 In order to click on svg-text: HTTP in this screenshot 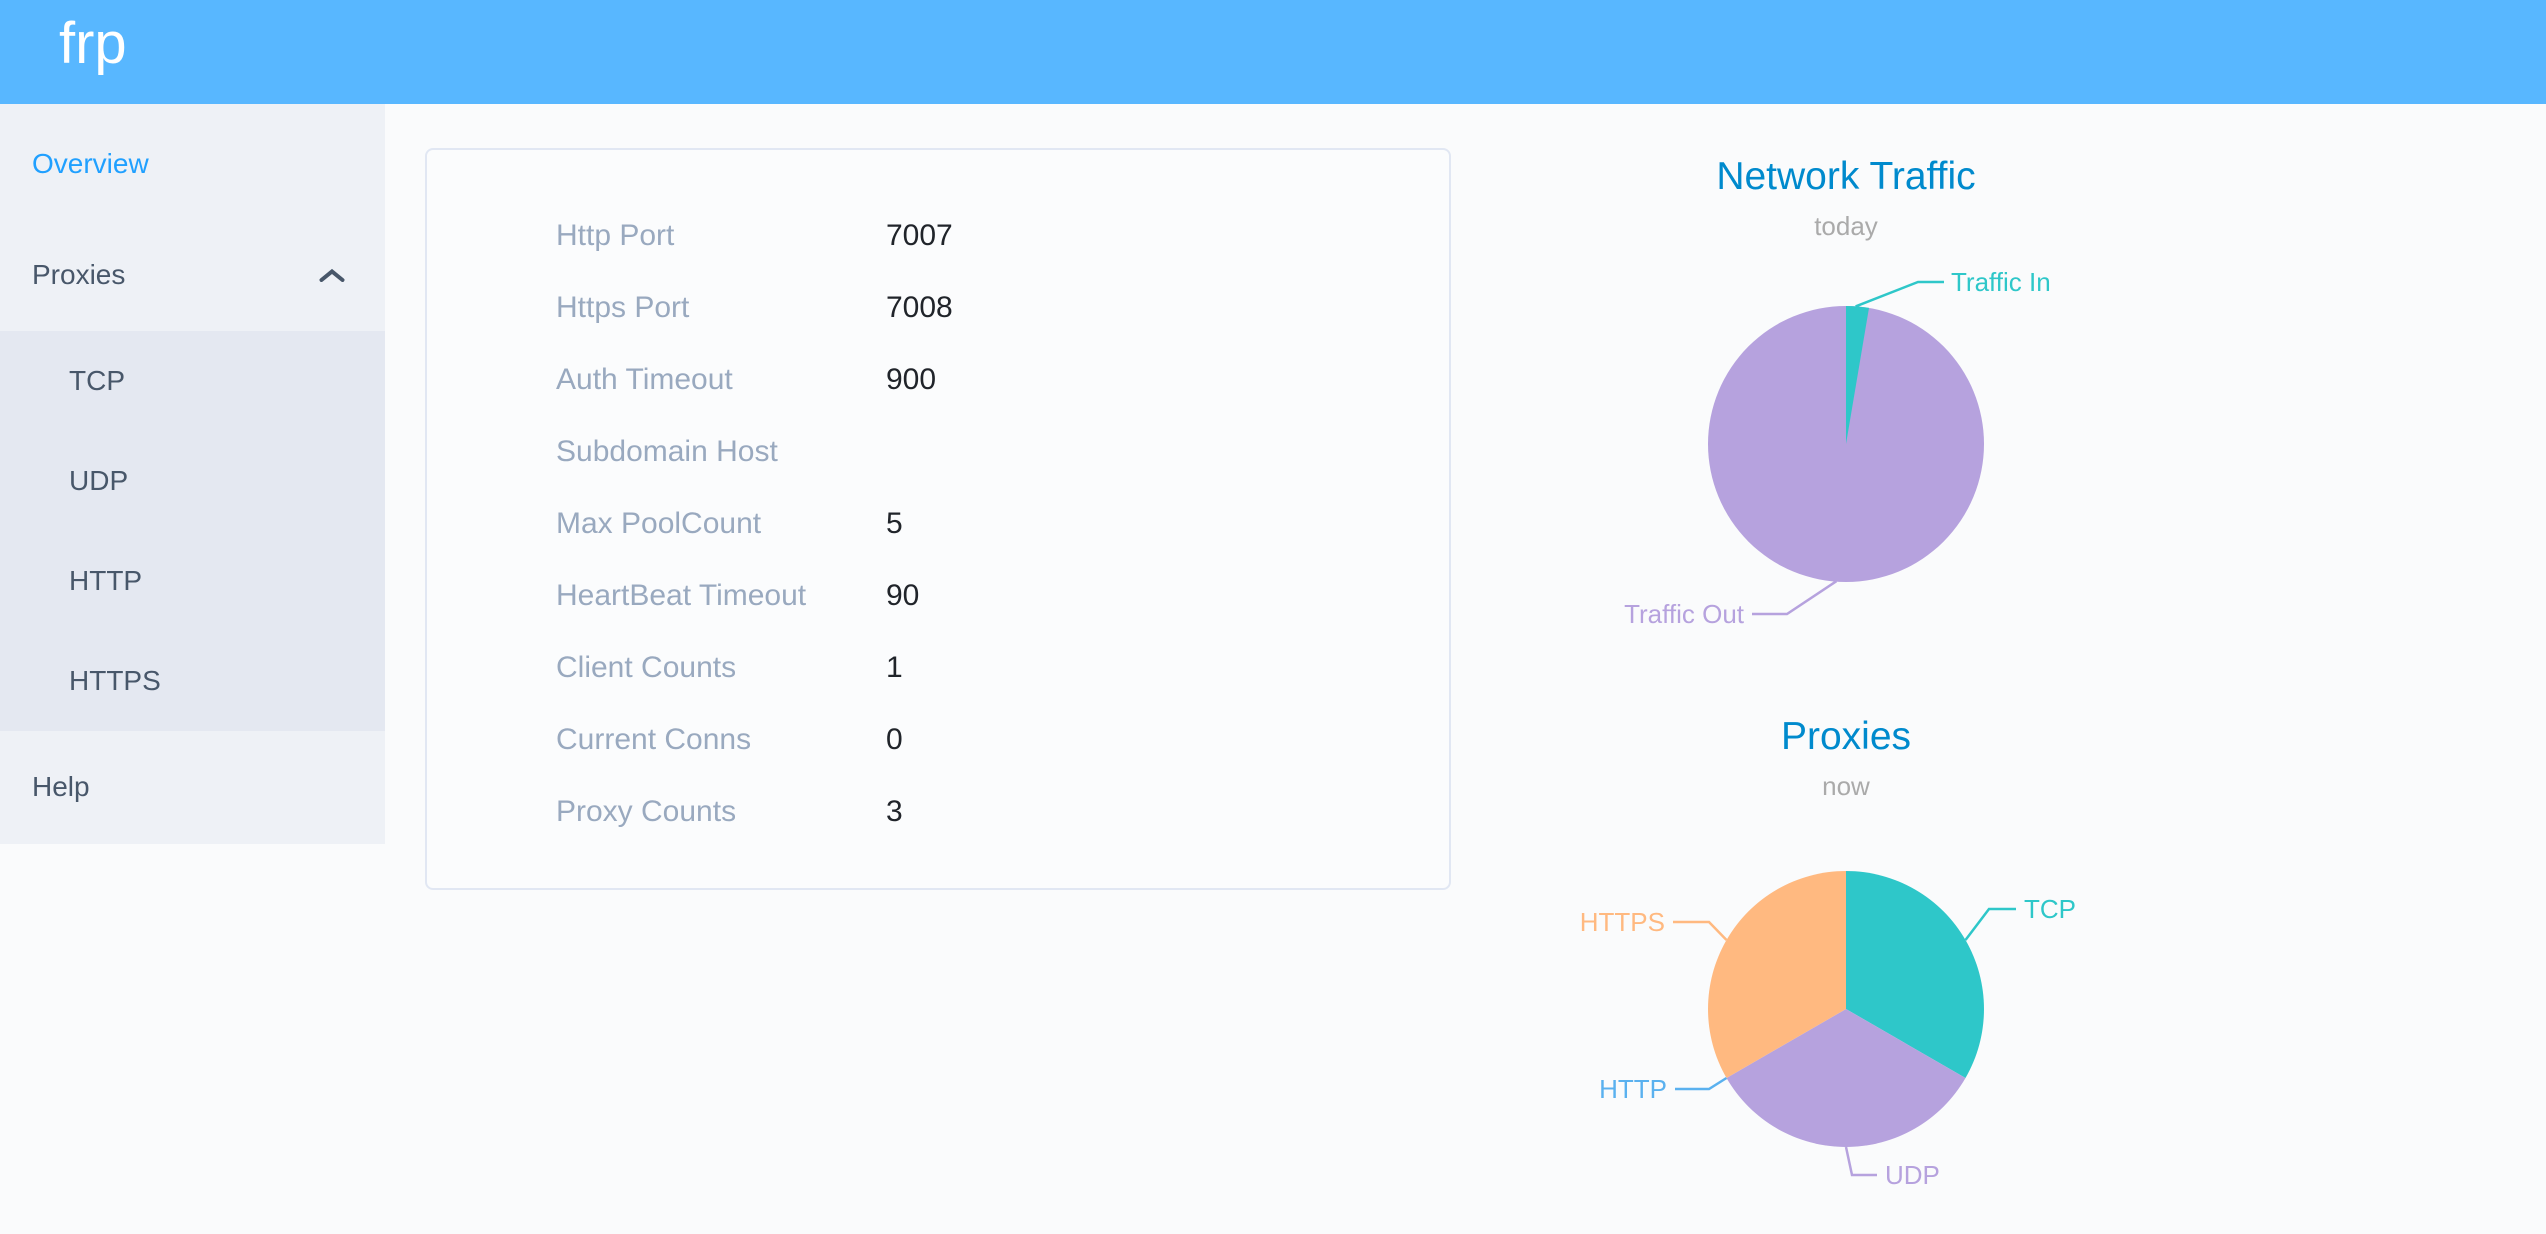, I will do `click(1633, 1089)`.